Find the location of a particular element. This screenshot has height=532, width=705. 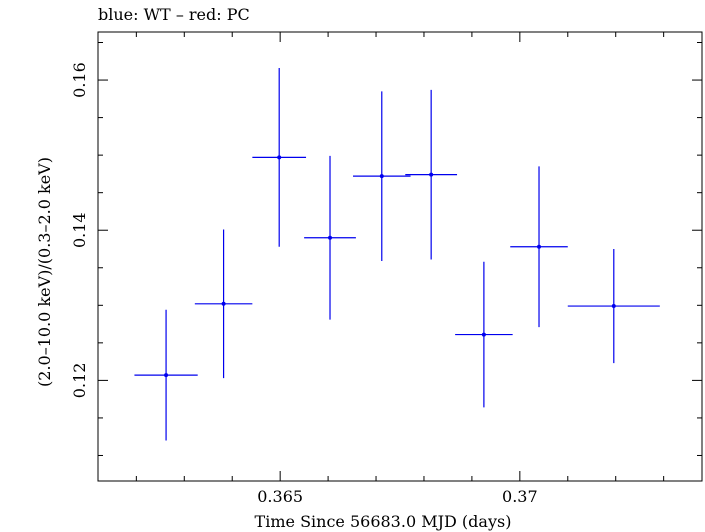

x-tick-label: 0.365 is located at coordinates (280, 496).